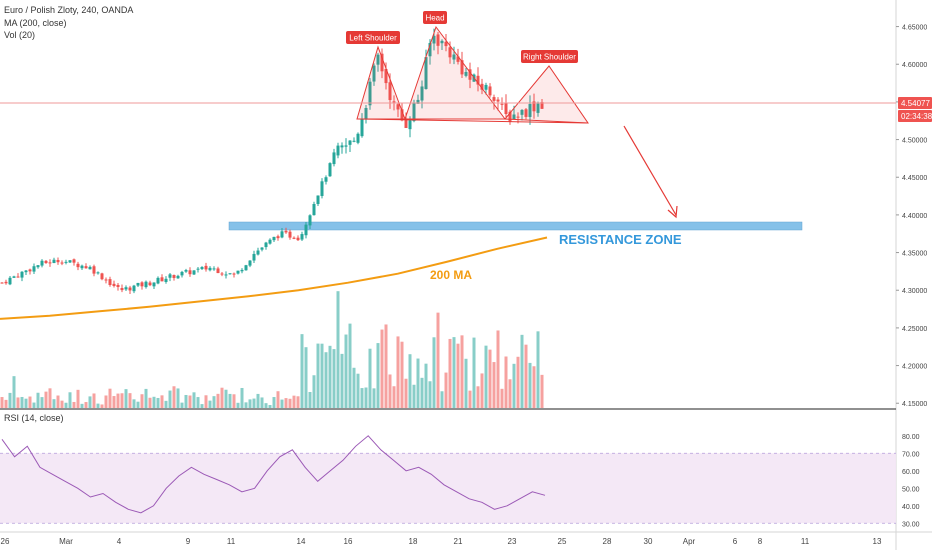 Image resolution: width=932 pixels, height=555 pixels. What do you see at coordinates (650, 170) in the screenshot?
I see `projection-arrow` at bounding box center [650, 170].